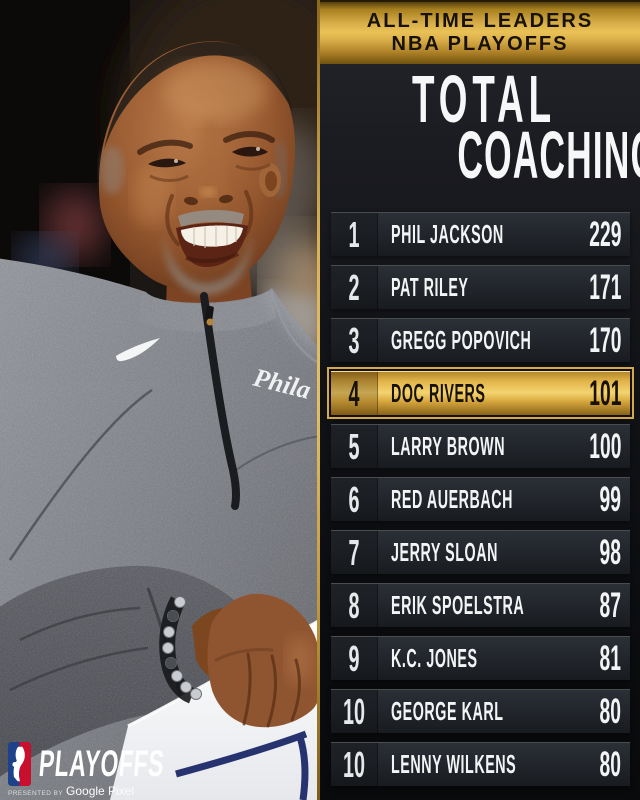 This screenshot has width=640, height=800. I want to click on rank-number: 6, so click(354, 499).